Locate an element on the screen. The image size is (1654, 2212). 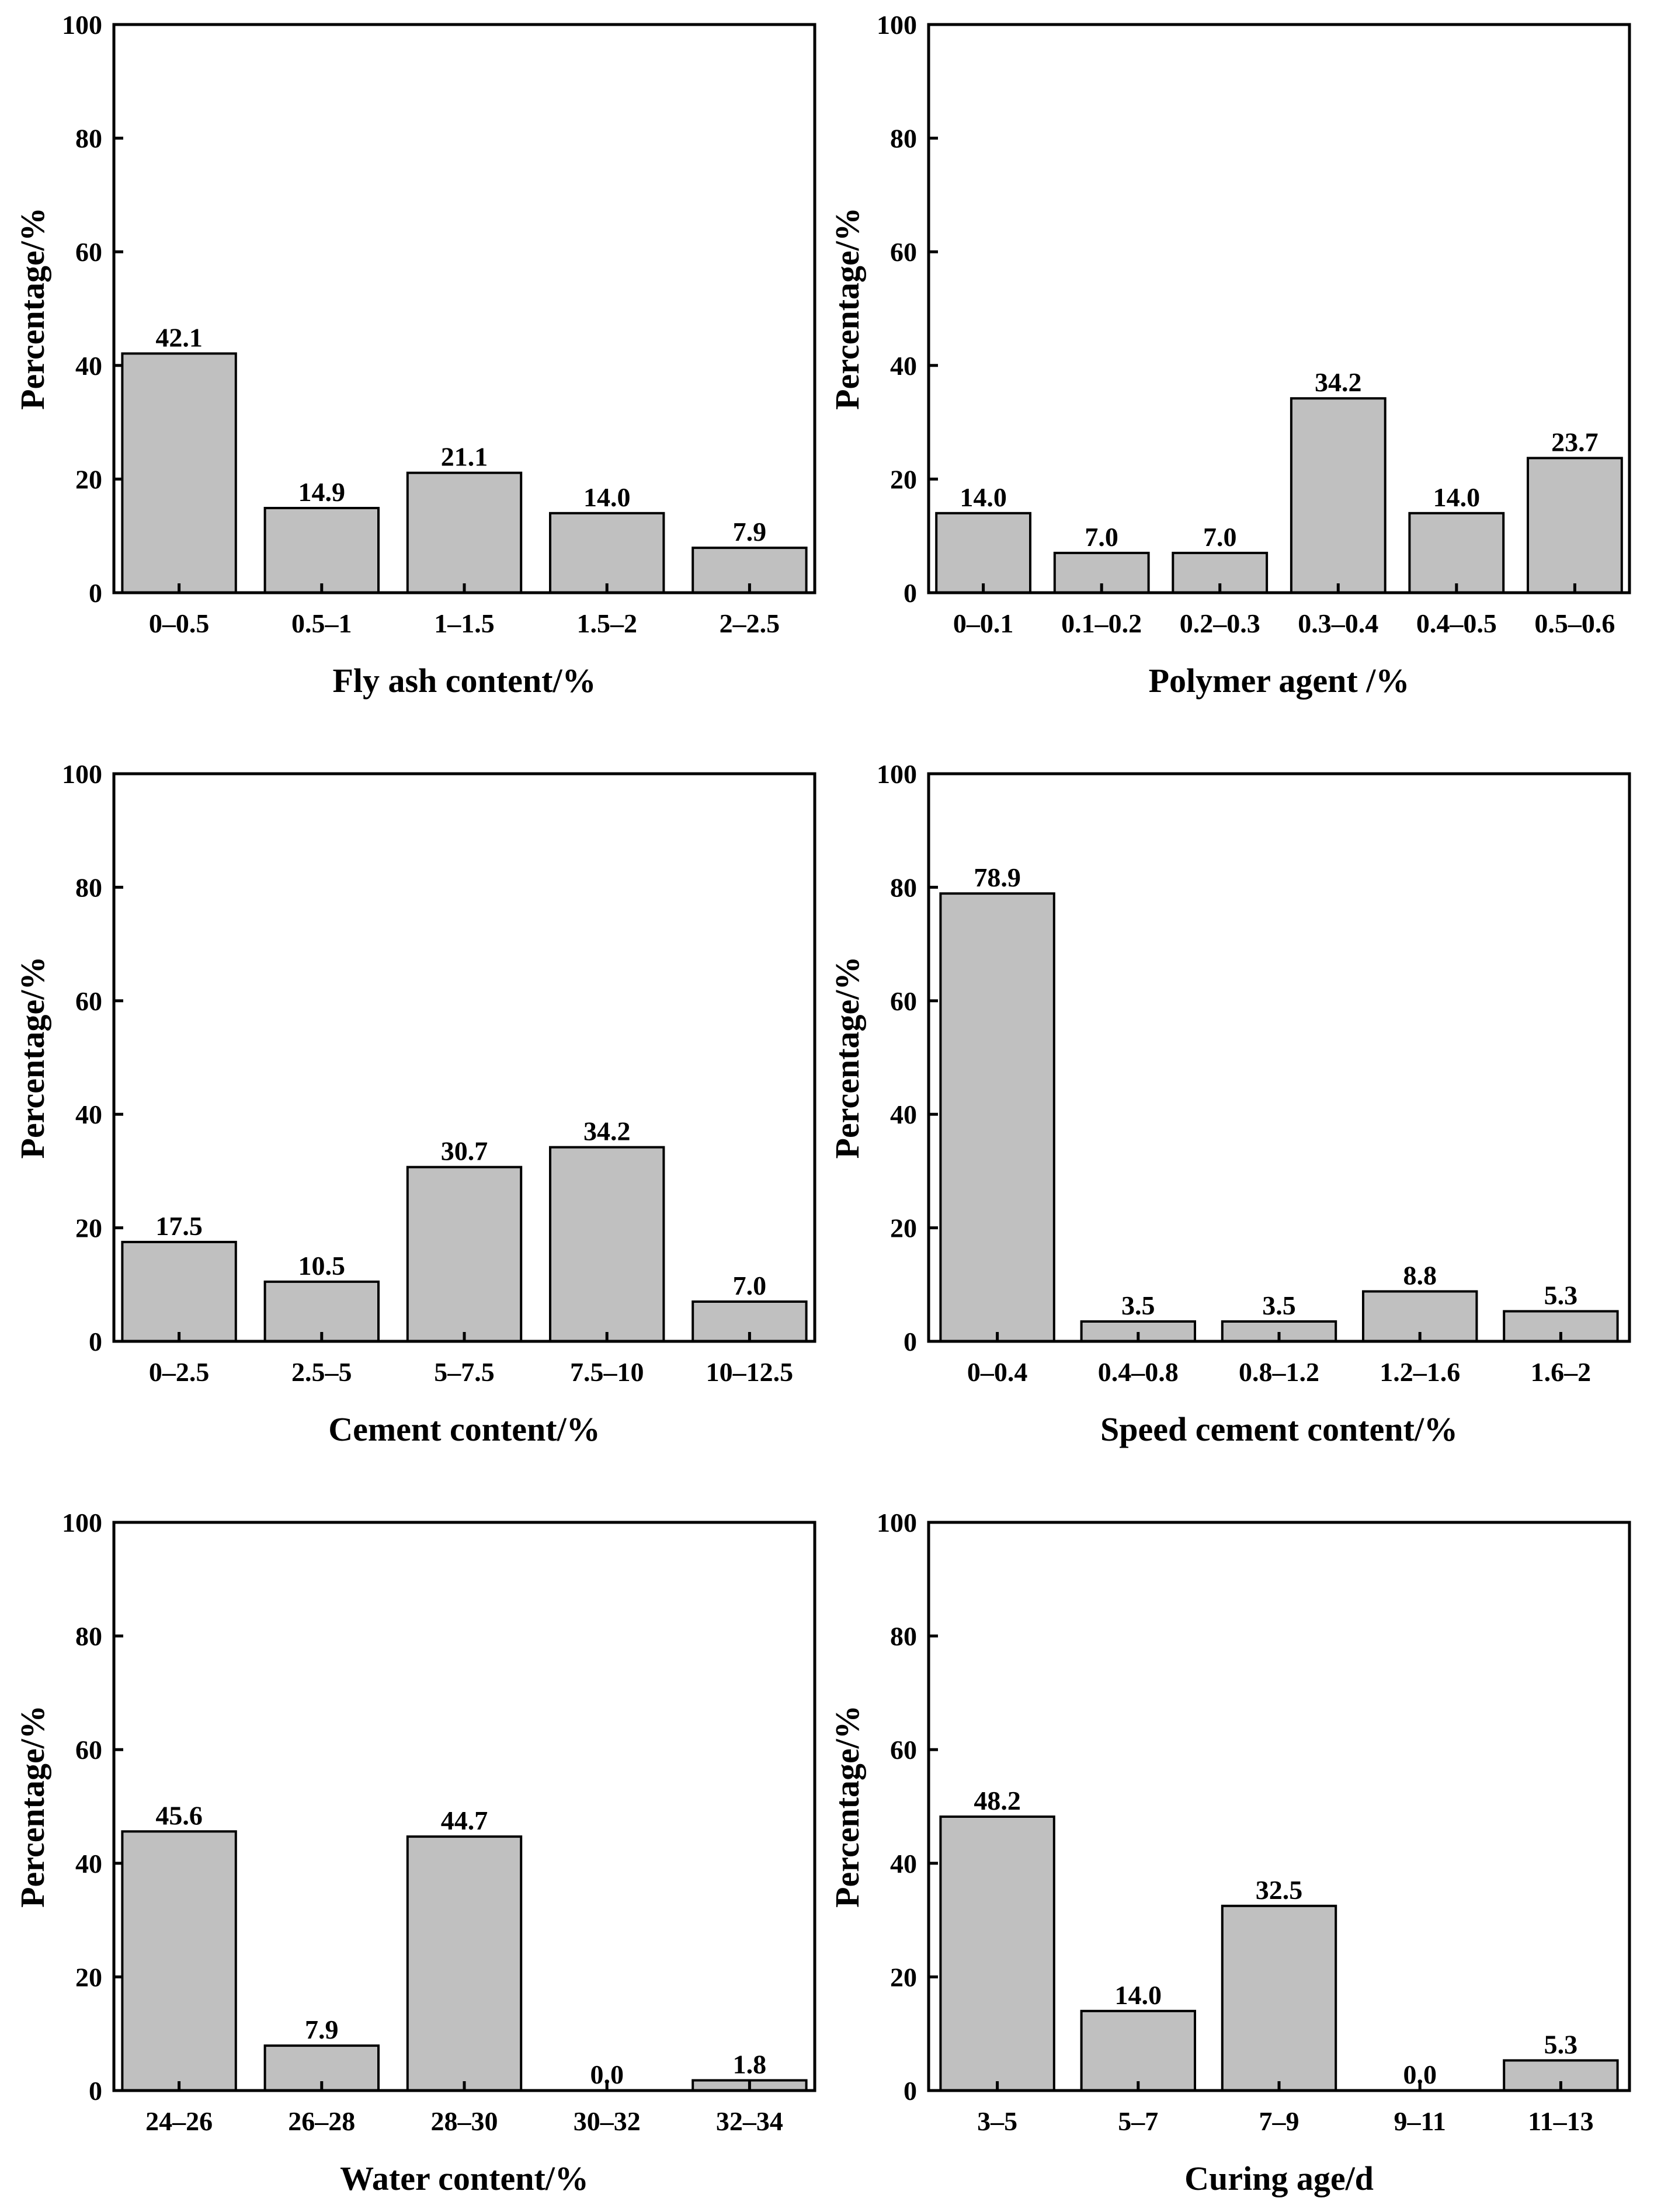
x-tick-label: 26–28 is located at coordinates (321, 2121).